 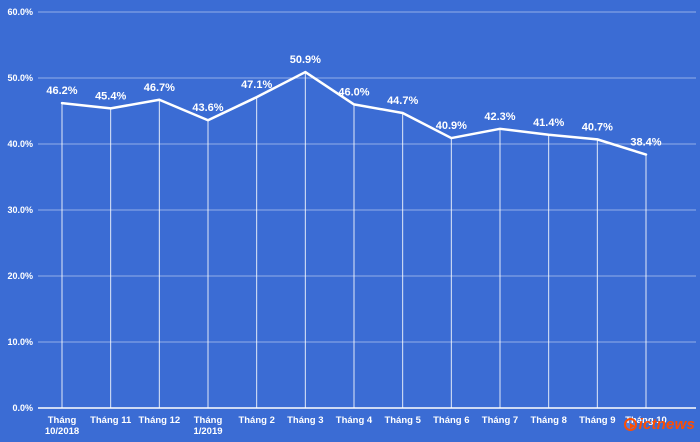 I want to click on x-axis-tick-label: Tháng 3, so click(x=305, y=420).